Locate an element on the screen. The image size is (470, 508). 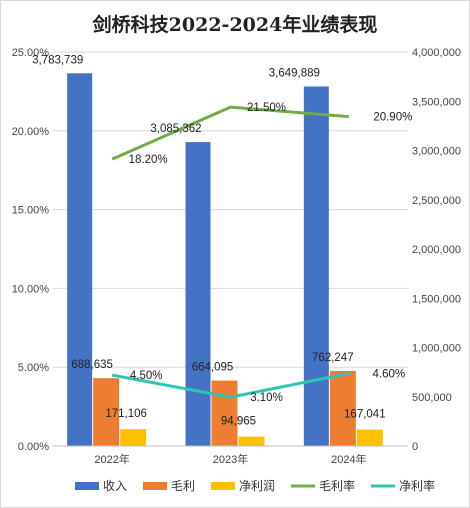
line-毛利率 is located at coordinates (230, 133).